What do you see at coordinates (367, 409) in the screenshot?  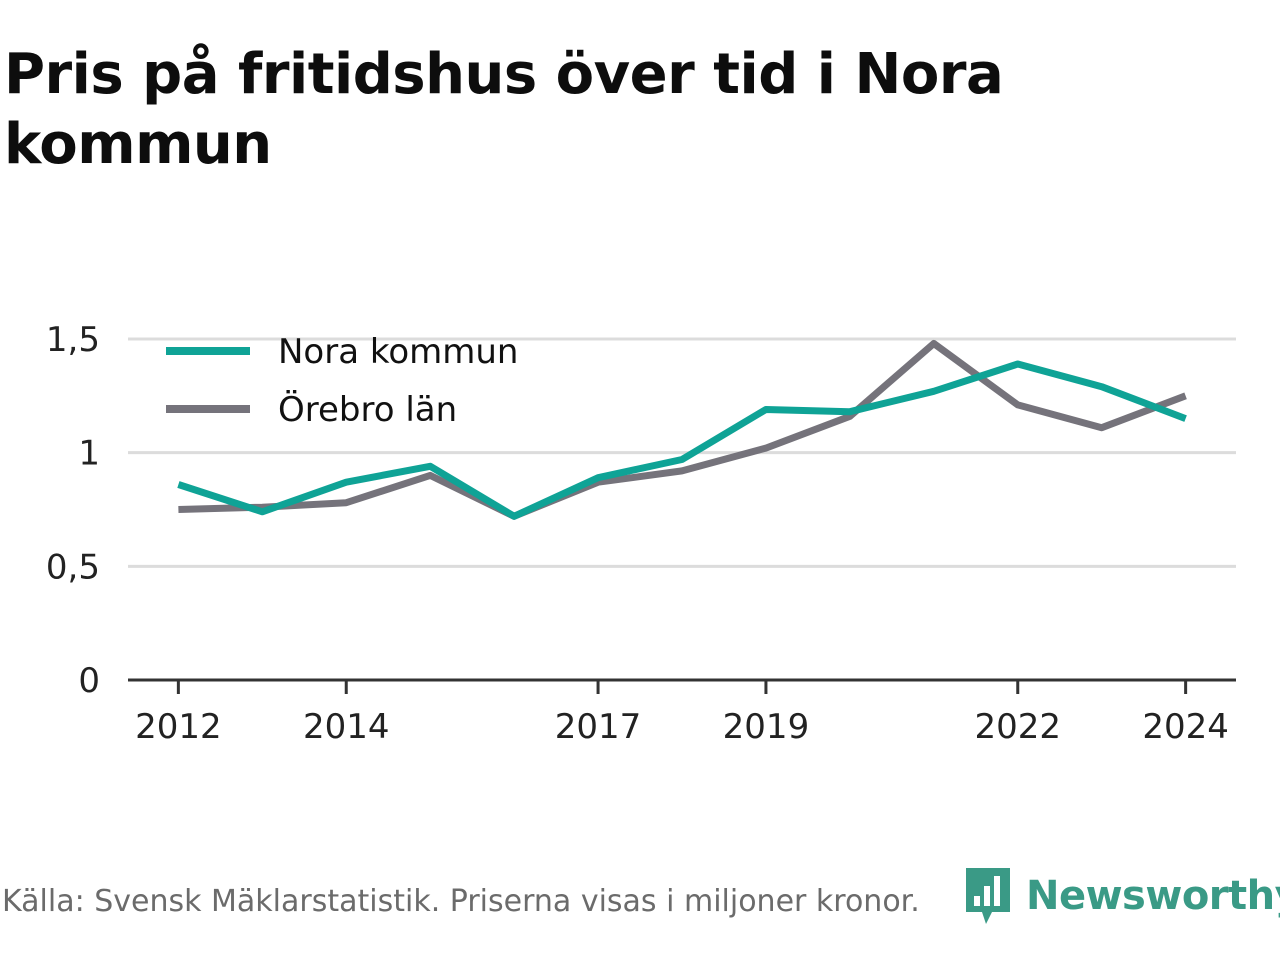 I see `legend-label: Örebro län` at bounding box center [367, 409].